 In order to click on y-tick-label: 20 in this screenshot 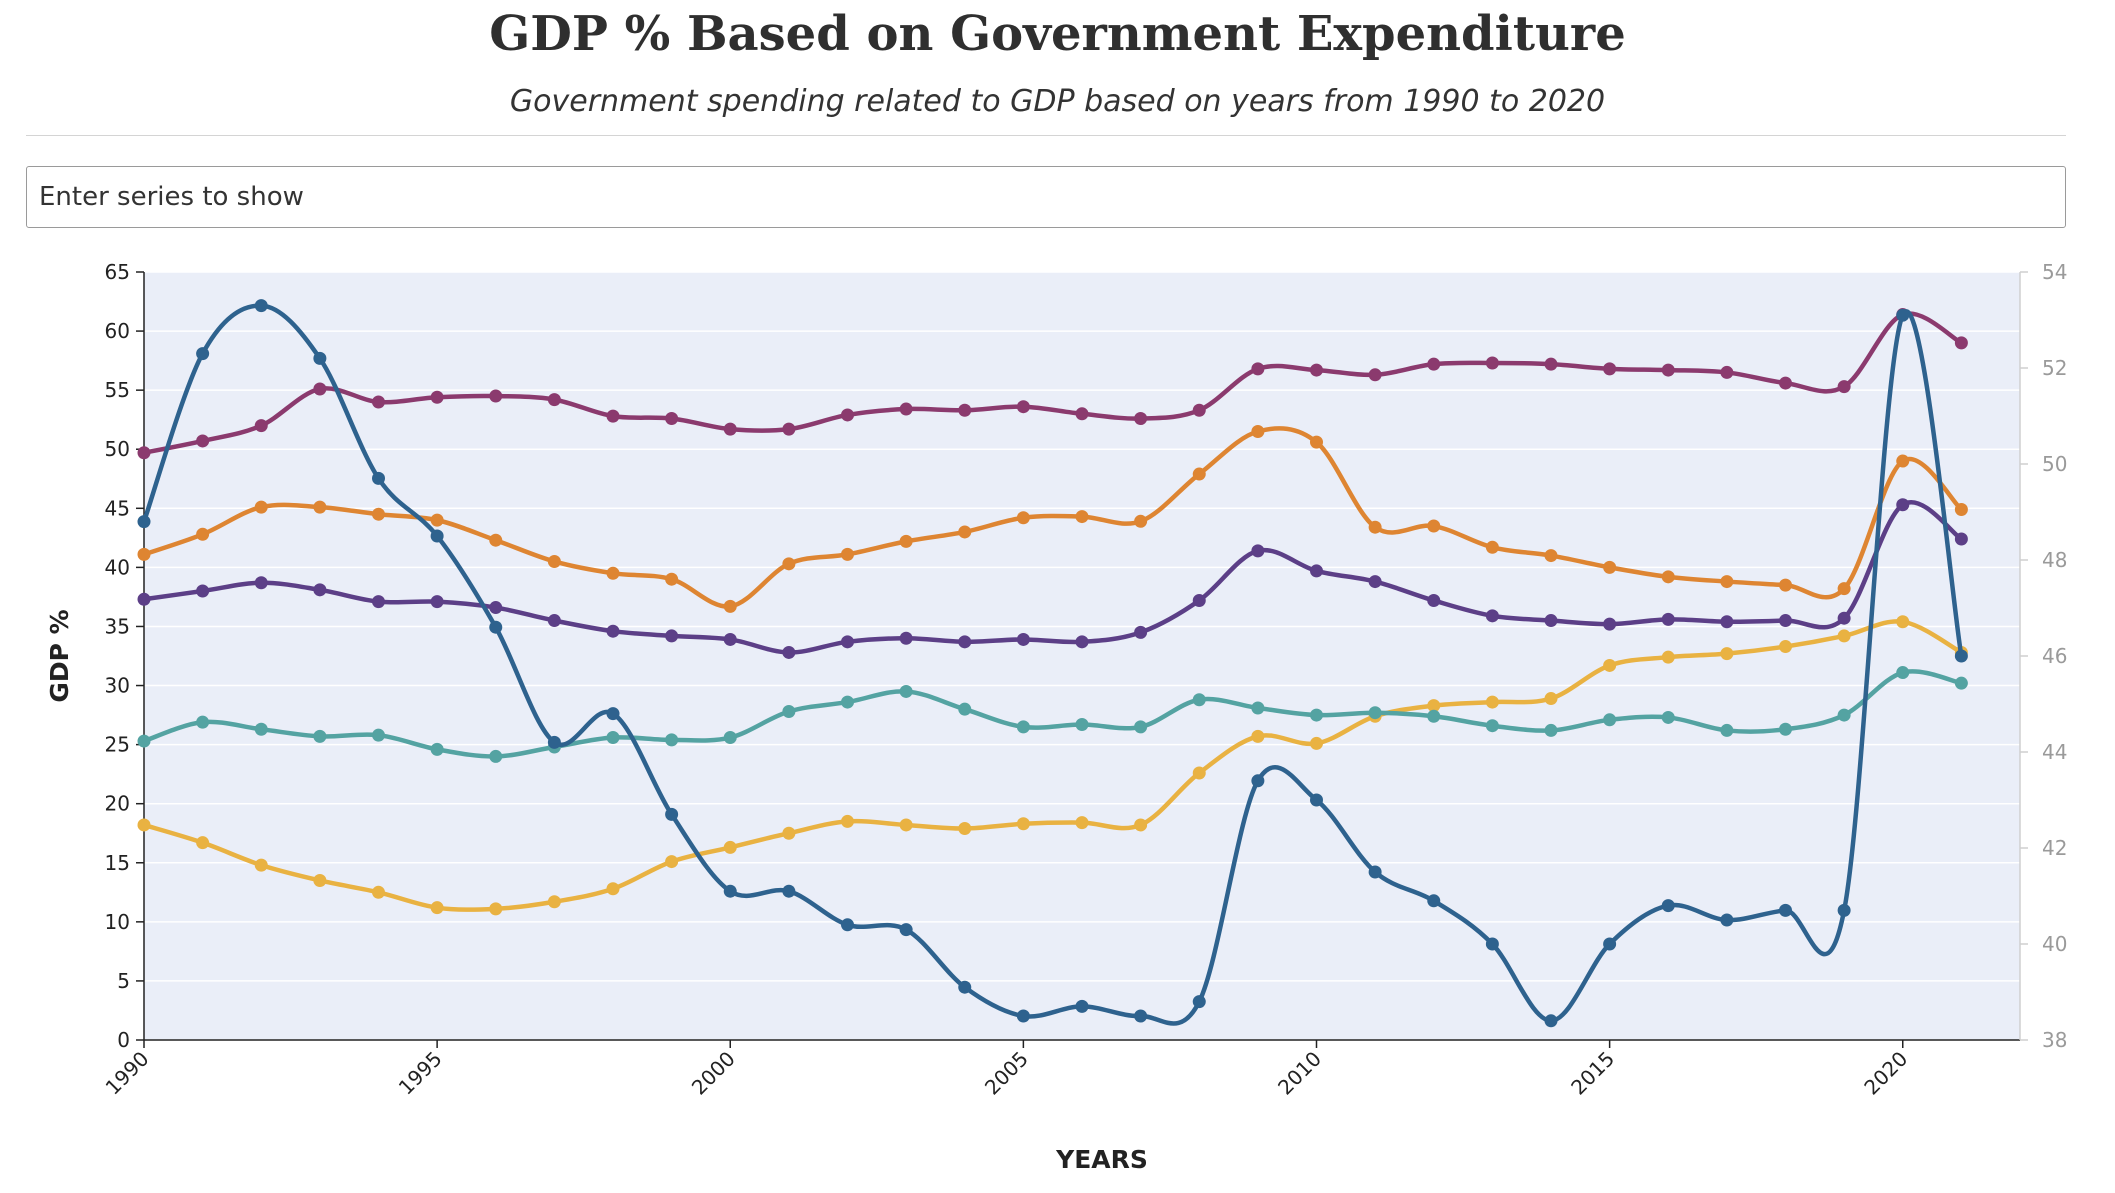, I will do `click(117, 804)`.